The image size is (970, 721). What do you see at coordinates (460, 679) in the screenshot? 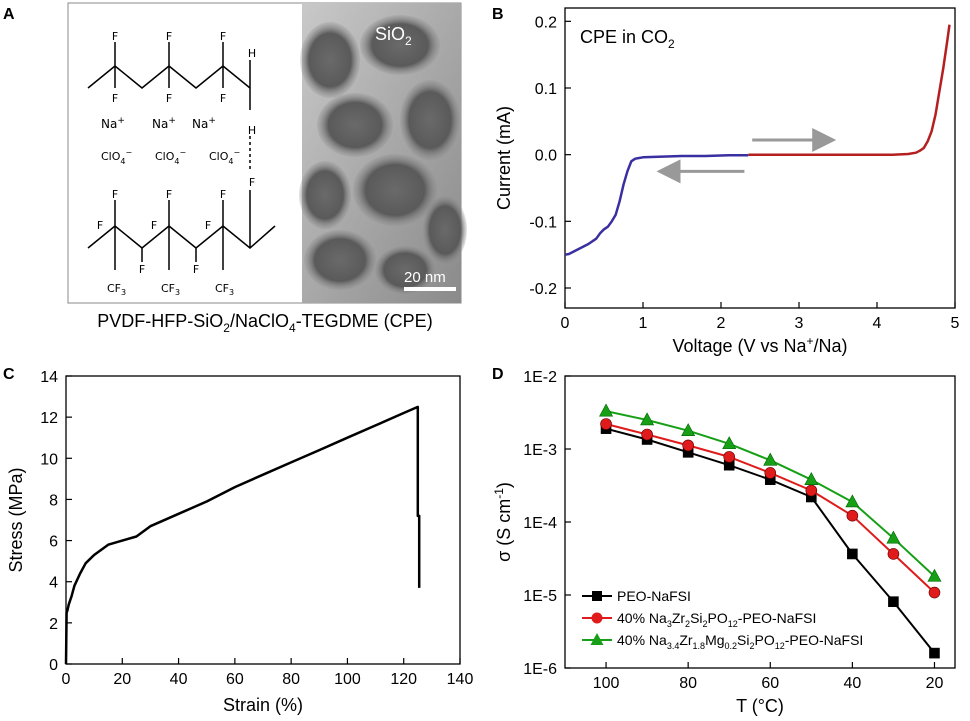
I see `x-tick-label: 140` at bounding box center [460, 679].